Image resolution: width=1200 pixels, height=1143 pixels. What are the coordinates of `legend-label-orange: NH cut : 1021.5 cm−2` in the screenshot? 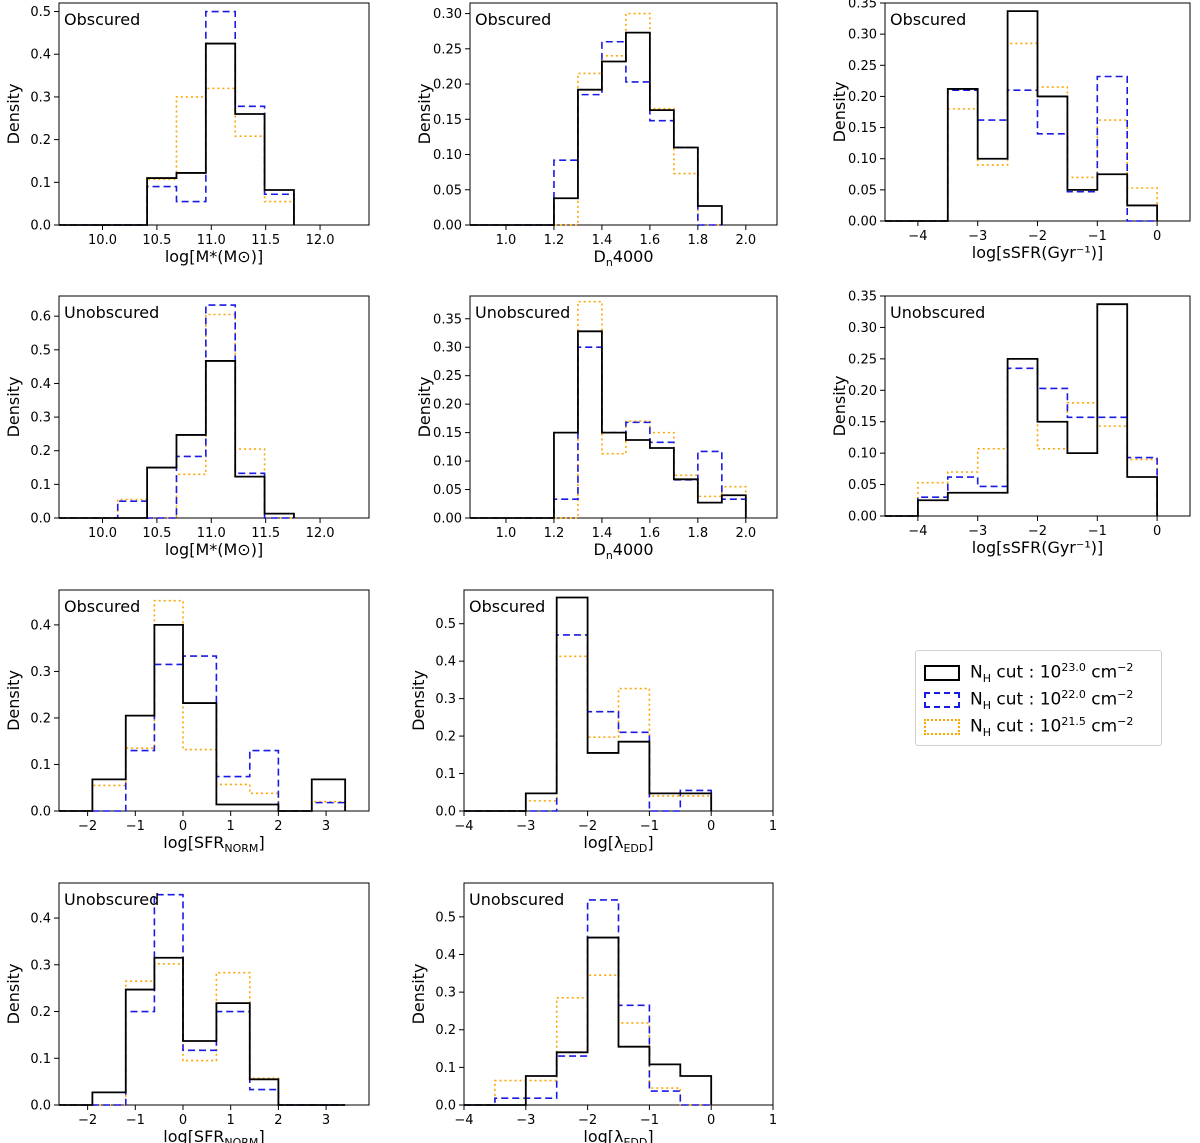 It's located at (1052, 727).